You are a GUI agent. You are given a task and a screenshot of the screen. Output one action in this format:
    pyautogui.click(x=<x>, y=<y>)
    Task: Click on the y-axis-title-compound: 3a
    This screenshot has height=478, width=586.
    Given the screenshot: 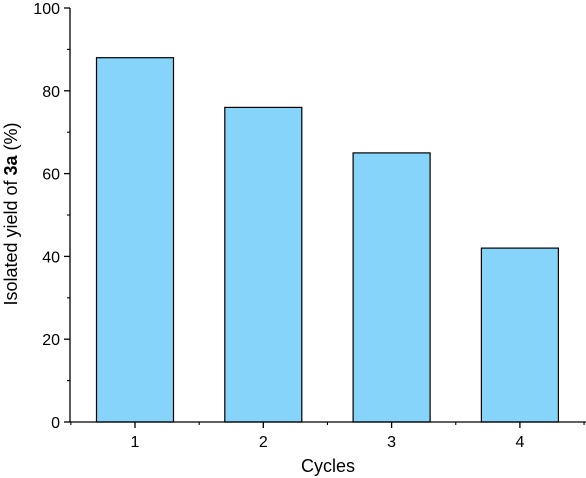 What is the action you would take?
    pyautogui.click(x=11, y=164)
    